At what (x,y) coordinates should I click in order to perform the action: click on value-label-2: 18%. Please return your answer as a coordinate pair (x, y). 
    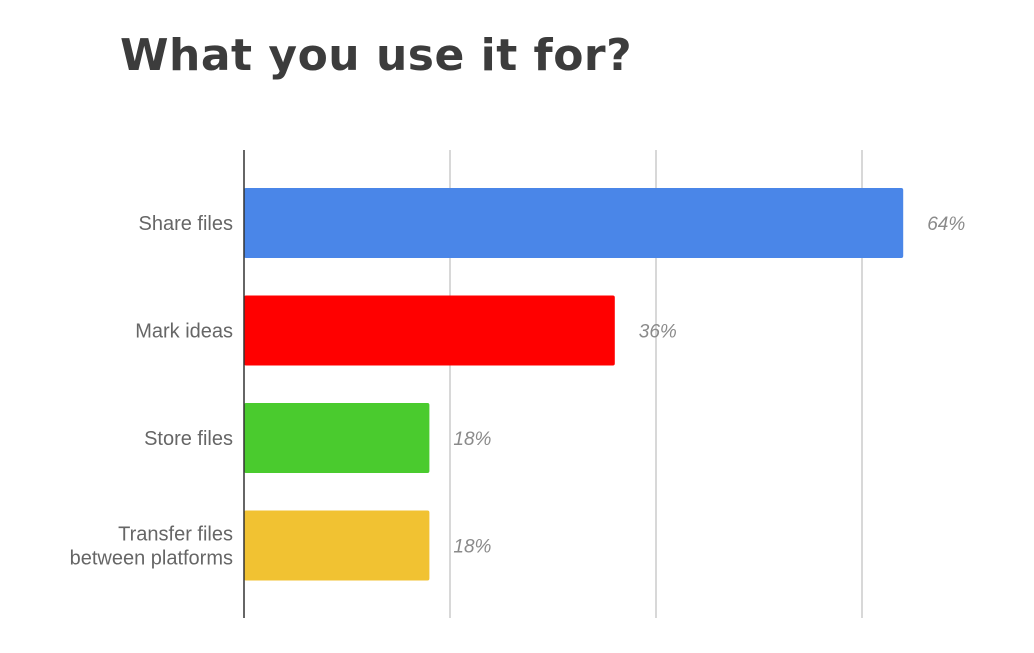
    Looking at the image, I should click on (472, 439).